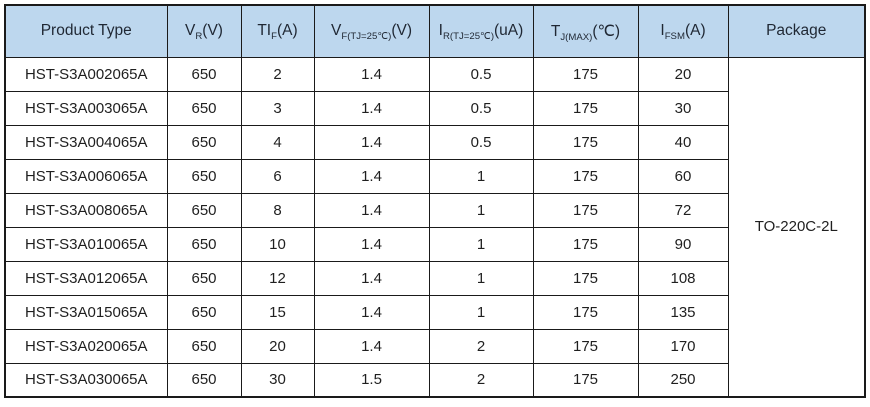 This screenshot has height=407, width=870. I want to click on column-header-ifsm: IFSM(A), so click(683, 31).